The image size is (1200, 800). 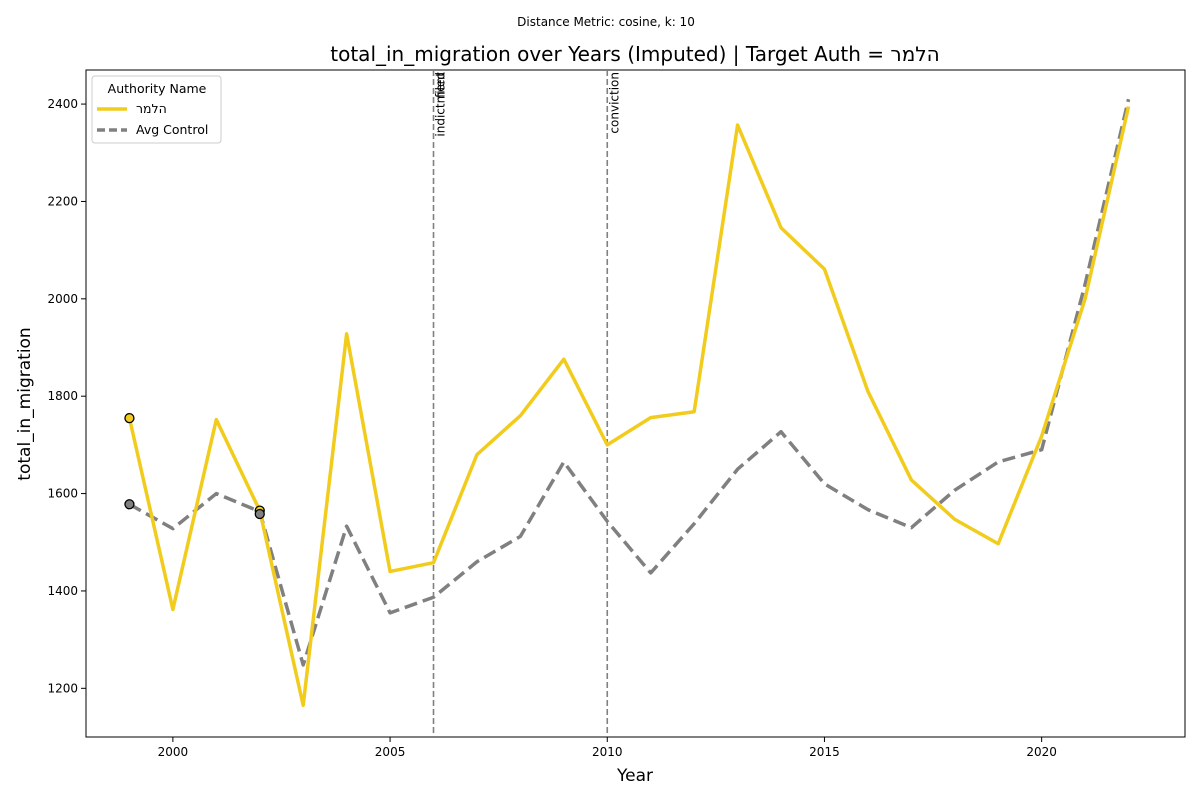 What do you see at coordinates (441, 104) in the screenshot?
I see `event-label: indictment` at bounding box center [441, 104].